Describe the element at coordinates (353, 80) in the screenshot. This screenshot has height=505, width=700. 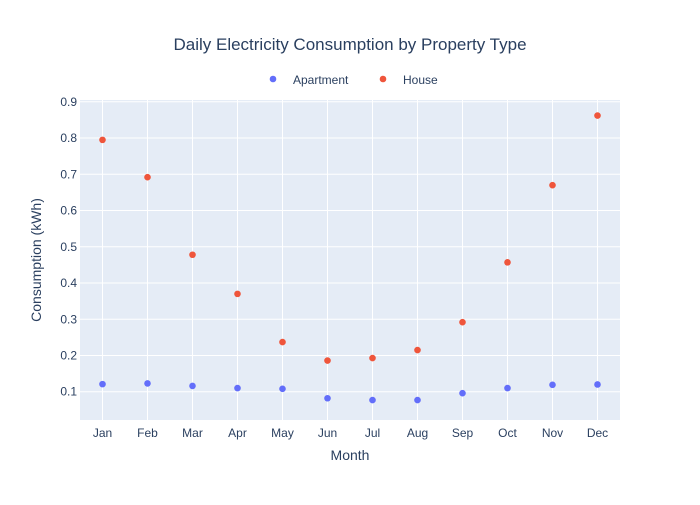
I see `legend: Apartment House` at that location.